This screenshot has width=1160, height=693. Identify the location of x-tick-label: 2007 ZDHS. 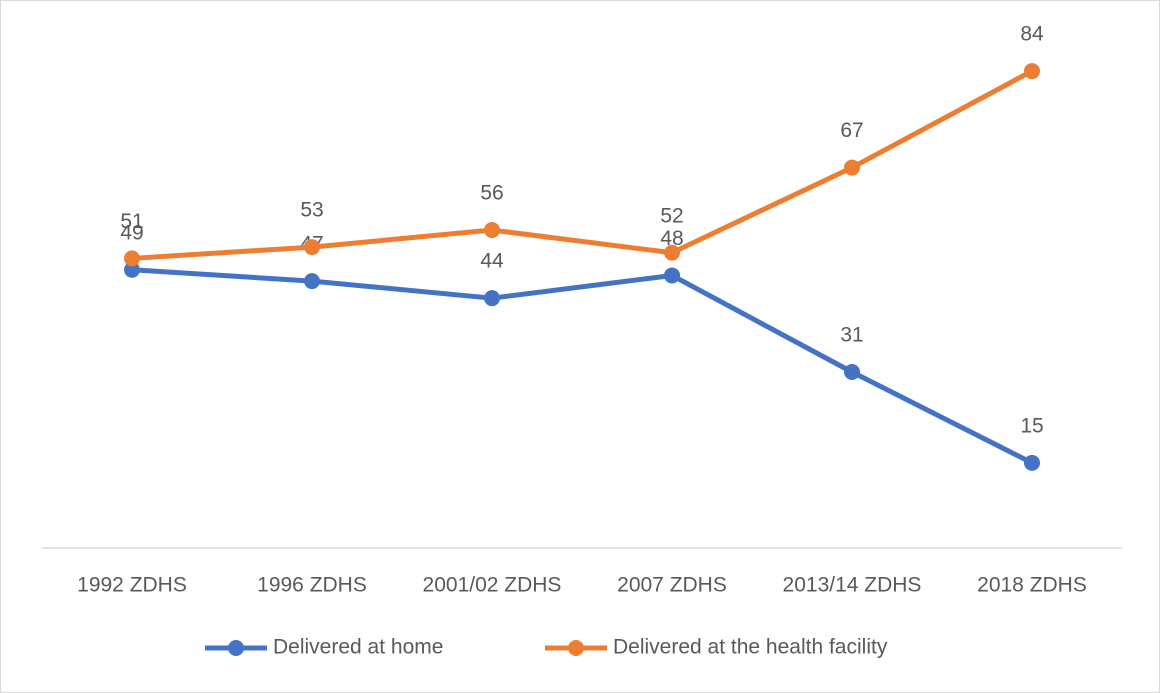
(672, 585).